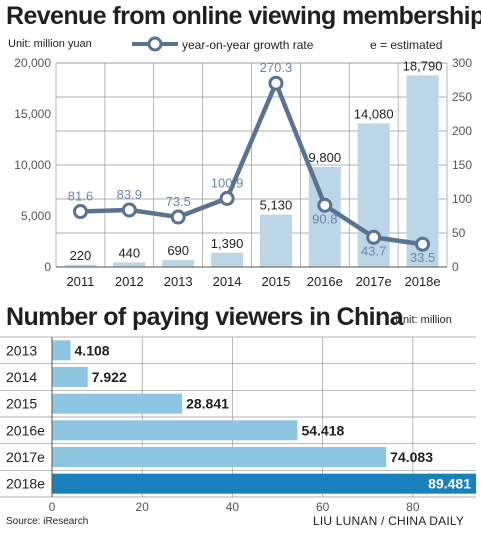  Describe the element at coordinates (70, 377) in the screenshot. I see `bar-viewers-2014` at that location.